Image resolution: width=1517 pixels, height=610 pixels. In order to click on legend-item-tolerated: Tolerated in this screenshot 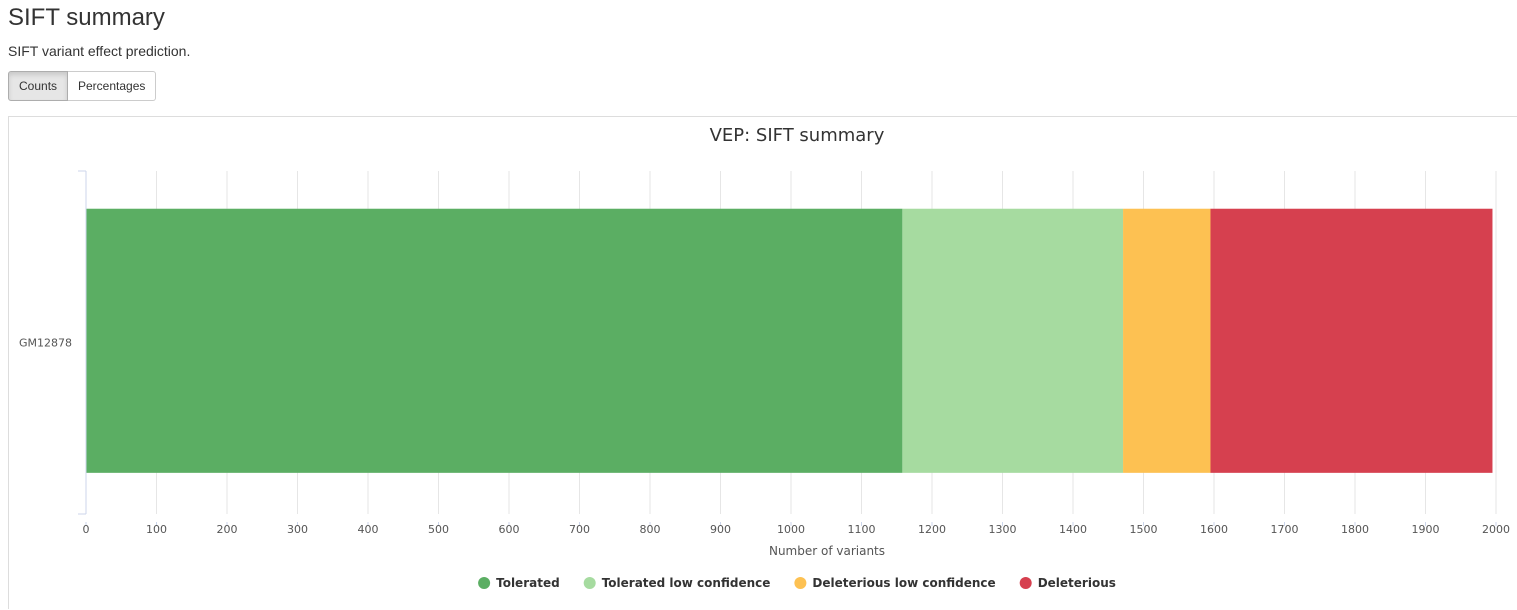, I will do `click(519, 583)`.